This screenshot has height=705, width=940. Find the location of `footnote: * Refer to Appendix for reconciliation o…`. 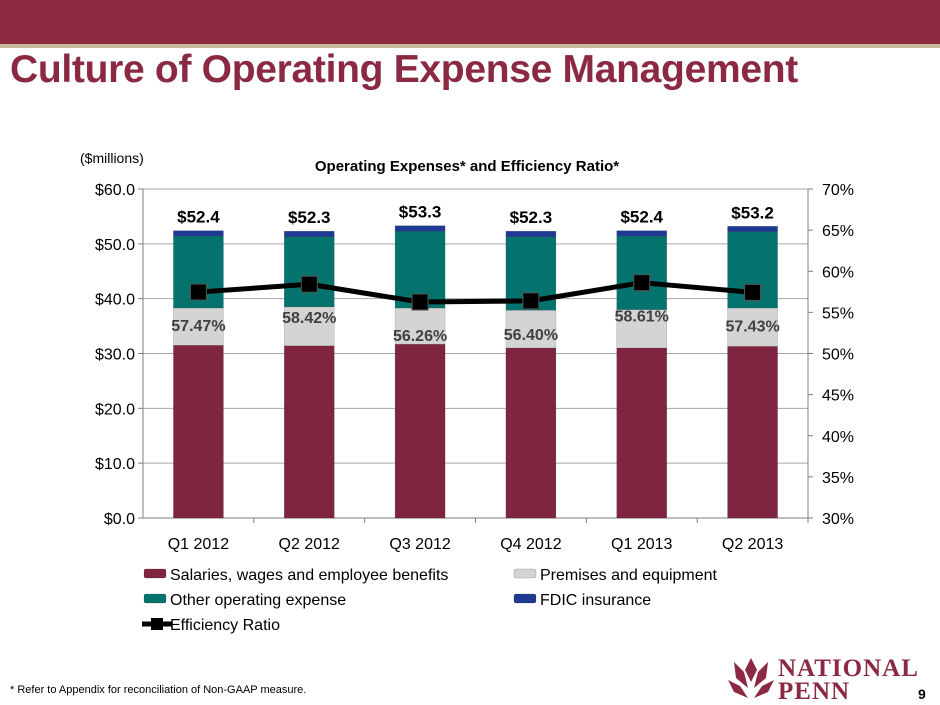

footnote: * Refer to Appendix for reconciliation o… is located at coordinates (158, 690).